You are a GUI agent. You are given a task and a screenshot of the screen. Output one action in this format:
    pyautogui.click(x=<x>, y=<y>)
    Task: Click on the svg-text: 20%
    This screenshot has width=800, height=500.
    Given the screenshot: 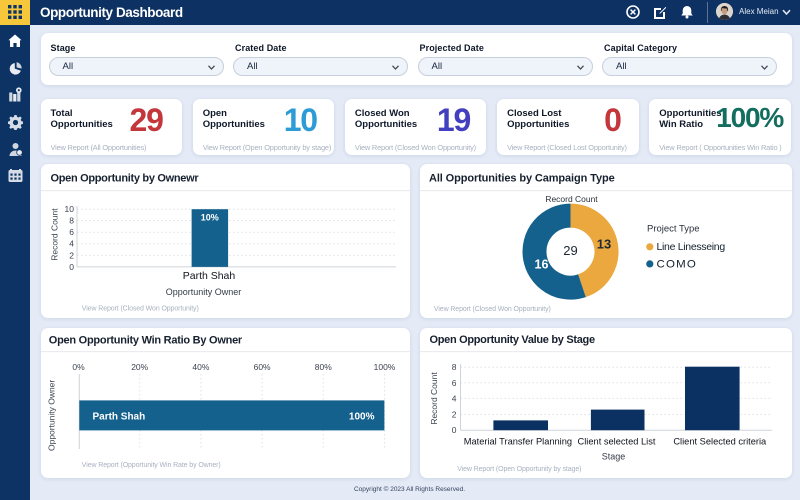 What is the action you would take?
    pyautogui.click(x=139, y=366)
    